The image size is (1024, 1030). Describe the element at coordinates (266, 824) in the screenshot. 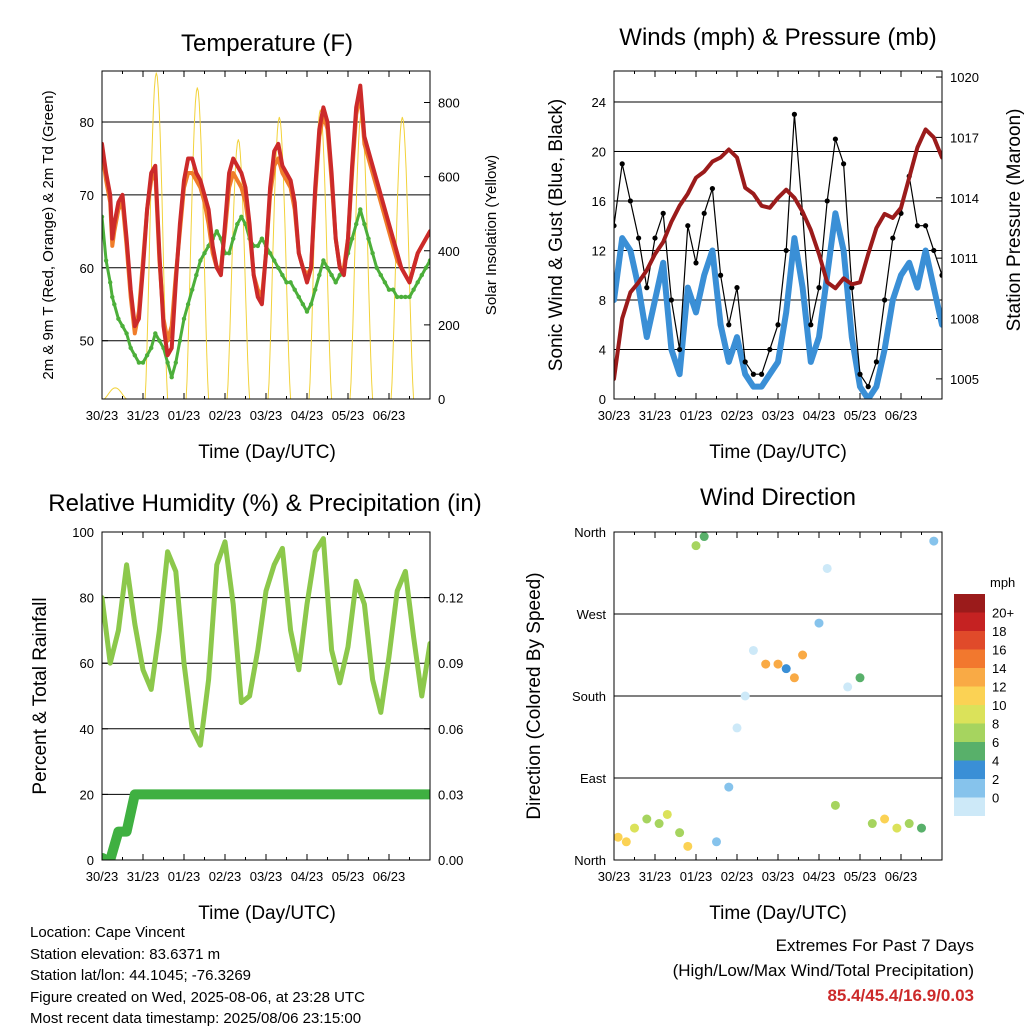

I see `precipitation-line` at that location.